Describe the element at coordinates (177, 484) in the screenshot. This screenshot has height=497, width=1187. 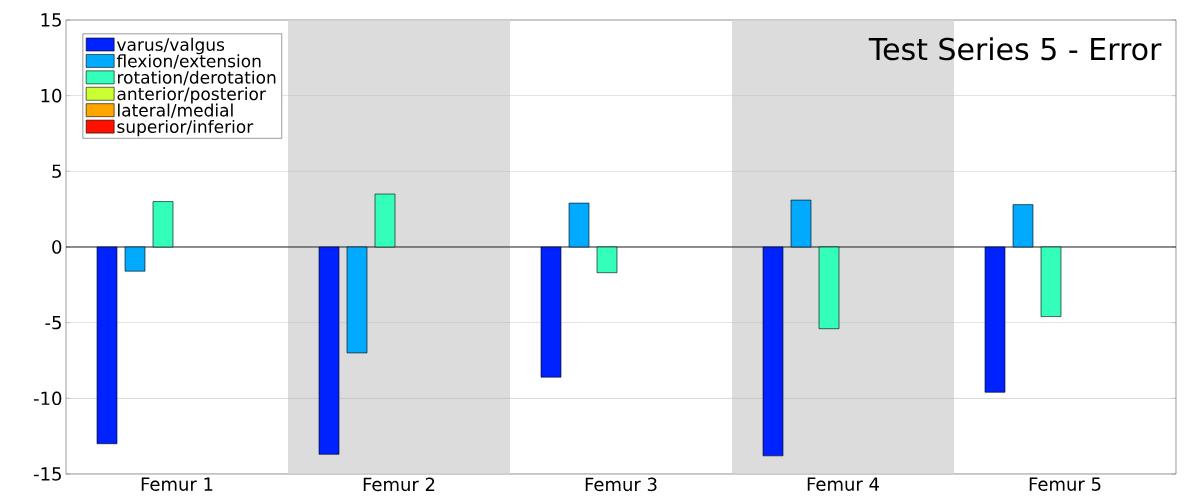
I see `x-tick-label: Femur 1` at that location.